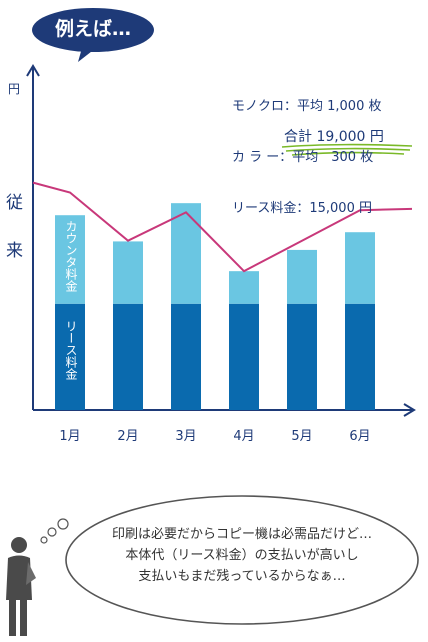 This screenshot has height=642, width=428. What do you see at coordinates (243, 436) in the screenshot?
I see `x-tick-label: 4月` at bounding box center [243, 436].